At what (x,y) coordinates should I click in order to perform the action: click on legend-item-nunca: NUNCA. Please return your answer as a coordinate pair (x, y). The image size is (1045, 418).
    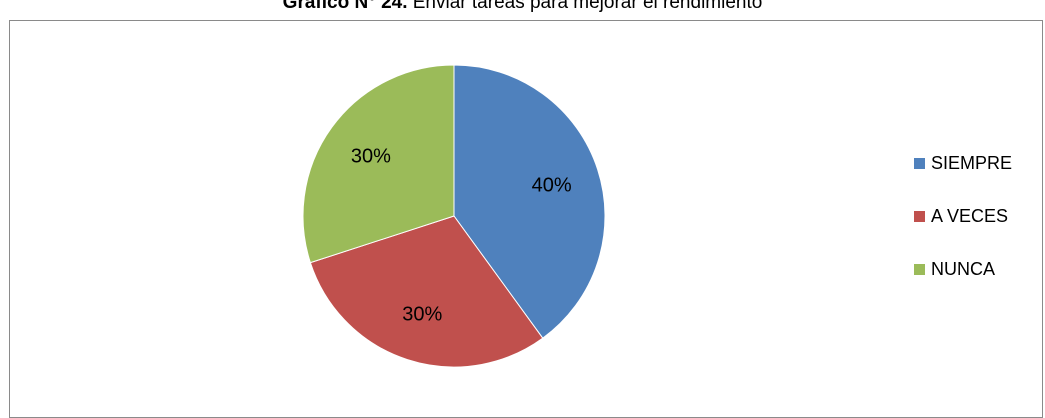
    Looking at the image, I should click on (963, 269).